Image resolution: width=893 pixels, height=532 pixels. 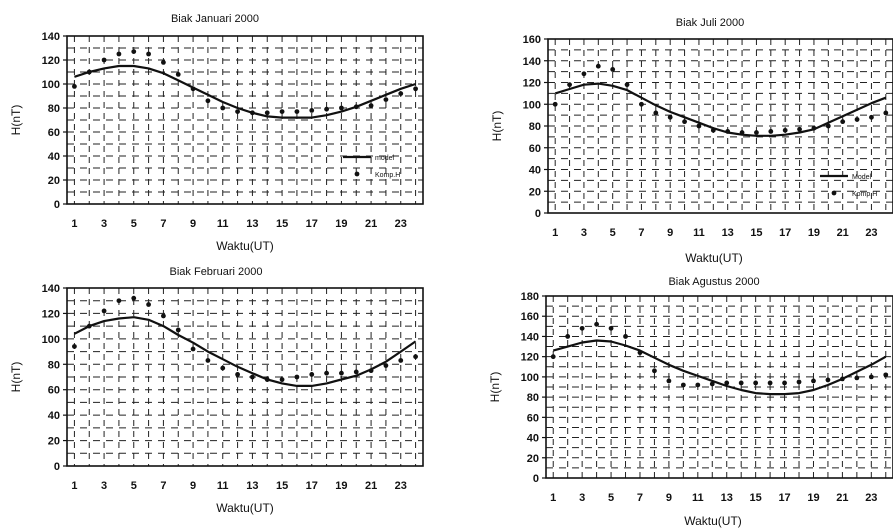 I want to click on chart-title: Biak Januari 2000, so click(x=215, y=19).